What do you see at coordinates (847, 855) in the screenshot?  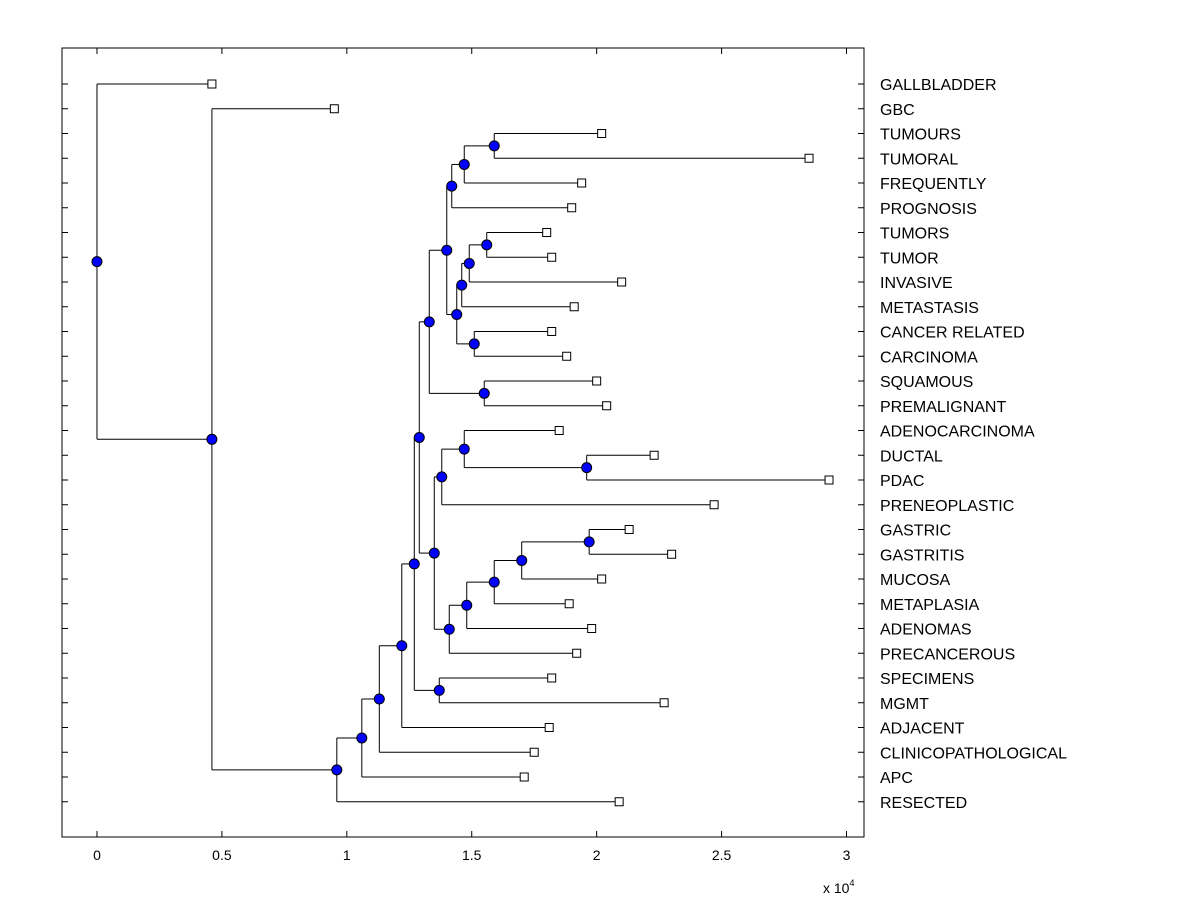 I see `x-tick-label: 3` at bounding box center [847, 855].